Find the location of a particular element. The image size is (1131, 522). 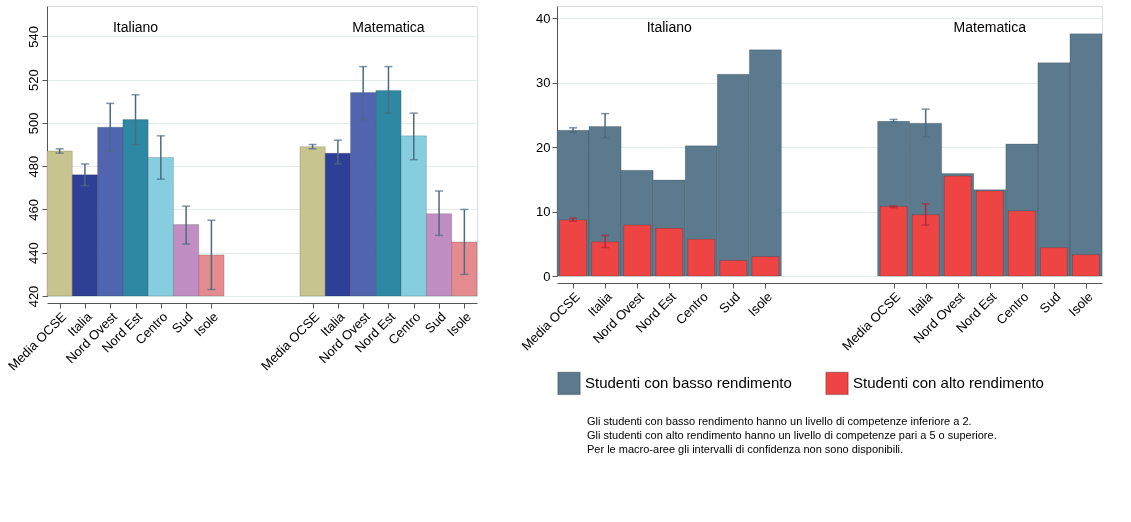

y-tick-label: 520 is located at coordinates (33, 80).